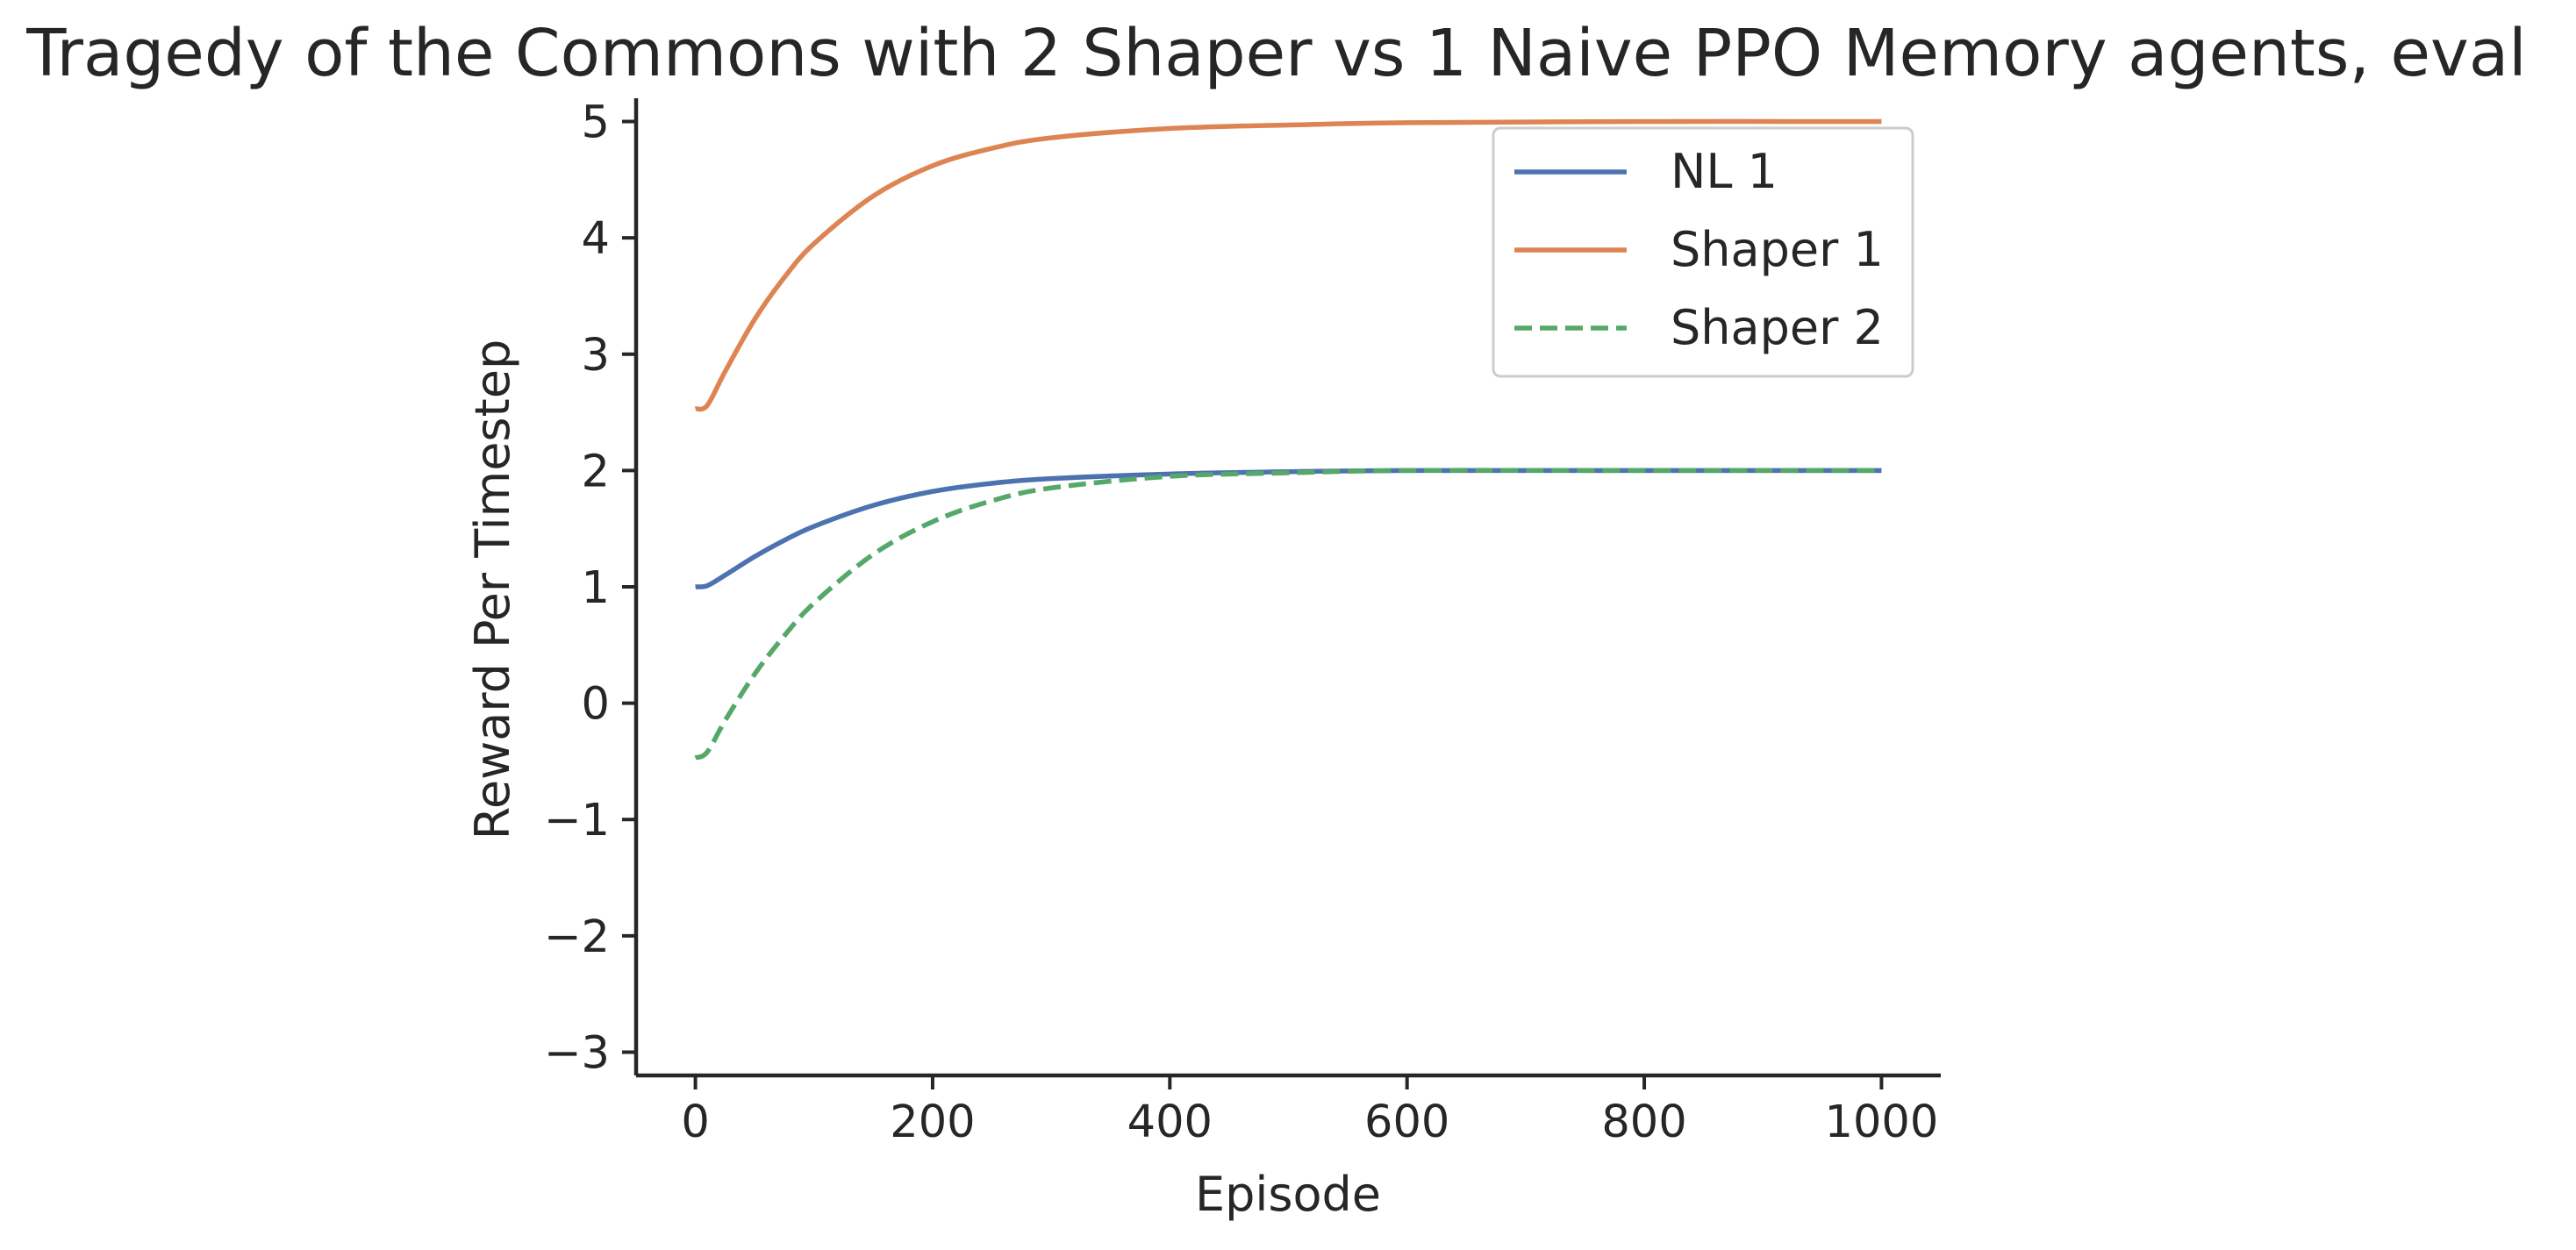 Image resolution: width=2576 pixels, height=1250 pixels. Describe the element at coordinates (492, 589) in the screenshot. I see `y-axis-label: Reward Per Timestep` at that location.